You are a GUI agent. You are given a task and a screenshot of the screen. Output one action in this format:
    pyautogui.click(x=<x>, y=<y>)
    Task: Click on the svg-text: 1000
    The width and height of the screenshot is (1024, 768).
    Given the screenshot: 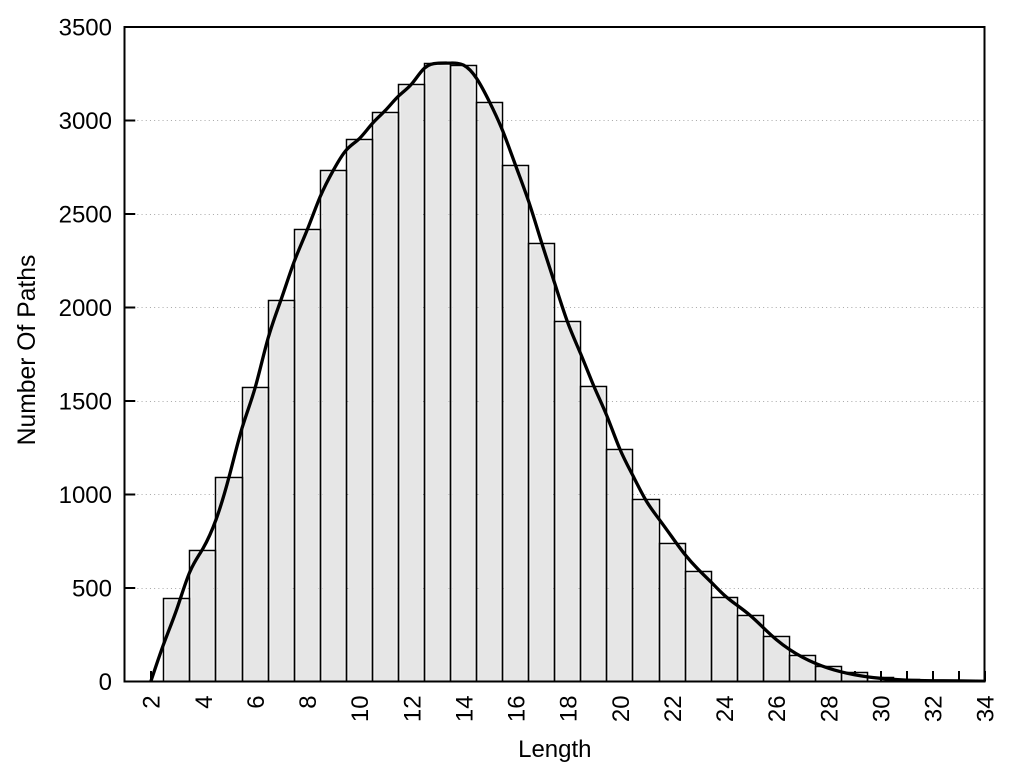 What is the action you would take?
    pyautogui.click(x=85, y=495)
    